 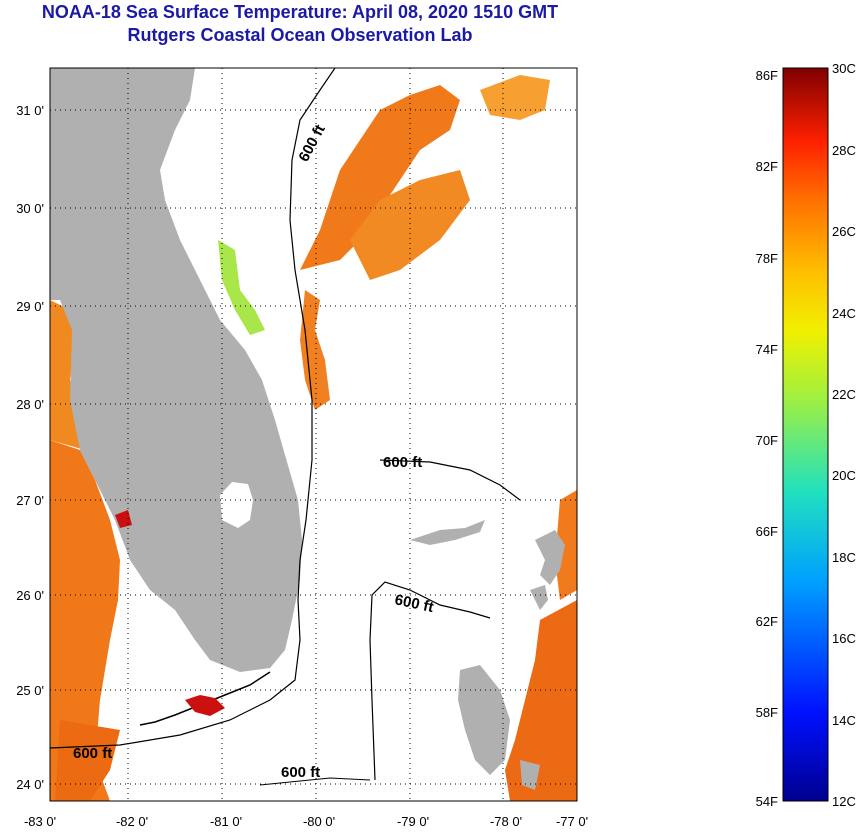 What do you see at coordinates (30, 110) in the screenshot?
I see `lat-label: 31 0'` at bounding box center [30, 110].